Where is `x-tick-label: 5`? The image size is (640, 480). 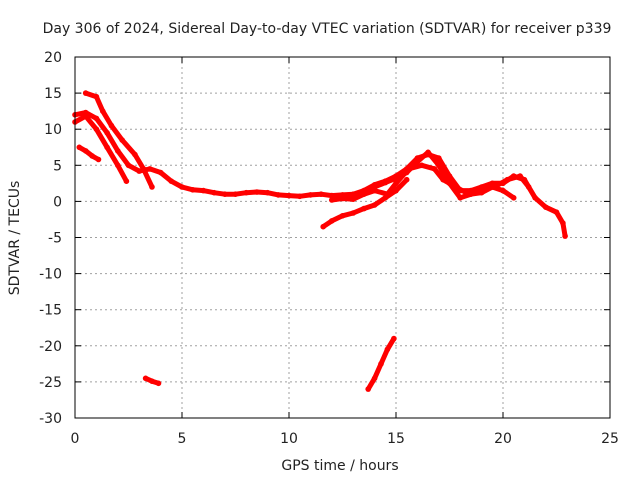
x-tick-label: 5 is located at coordinates (182, 439).